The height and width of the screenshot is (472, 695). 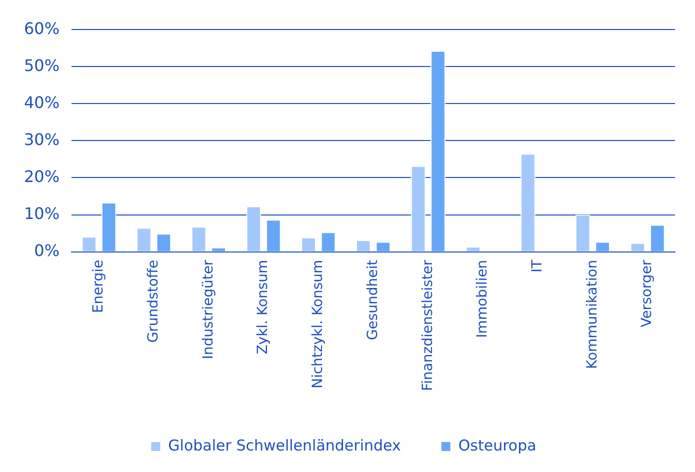 I want to click on x-tick-label: IT, so click(x=537, y=265).